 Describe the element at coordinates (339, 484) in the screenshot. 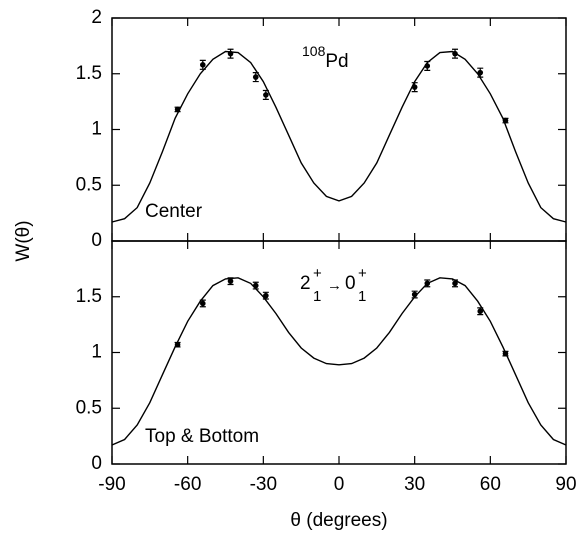

I see `x-tick-label: 0` at that location.